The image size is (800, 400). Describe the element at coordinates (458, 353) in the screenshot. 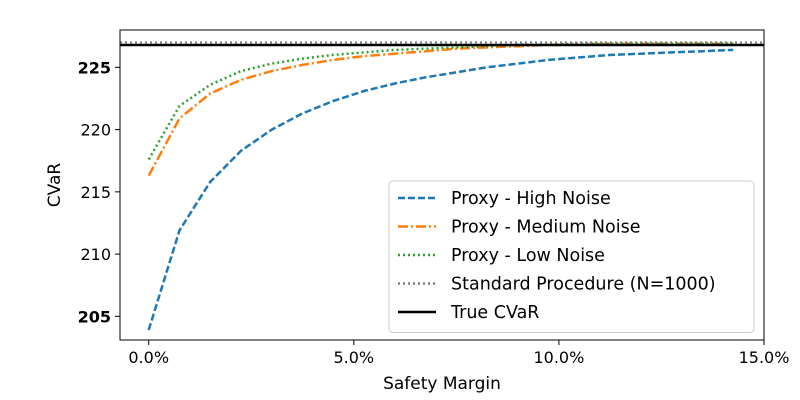

I see `x-axis: 0.0% 5.0% 10.0% 15.0%` at that location.